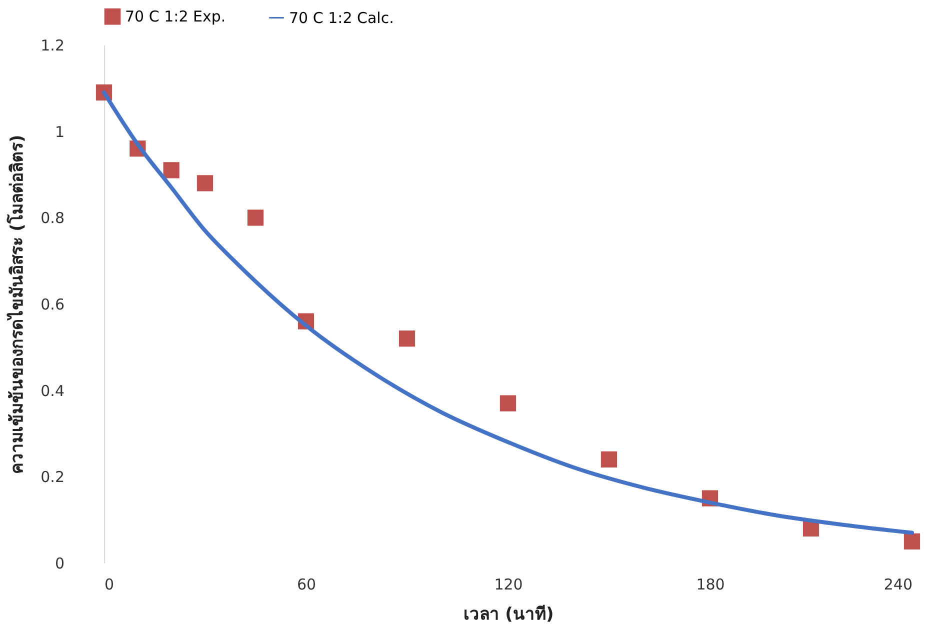 The image size is (947, 641). What do you see at coordinates (52, 45) in the screenshot?
I see `y-tick-label: 1.2` at bounding box center [52, 45].